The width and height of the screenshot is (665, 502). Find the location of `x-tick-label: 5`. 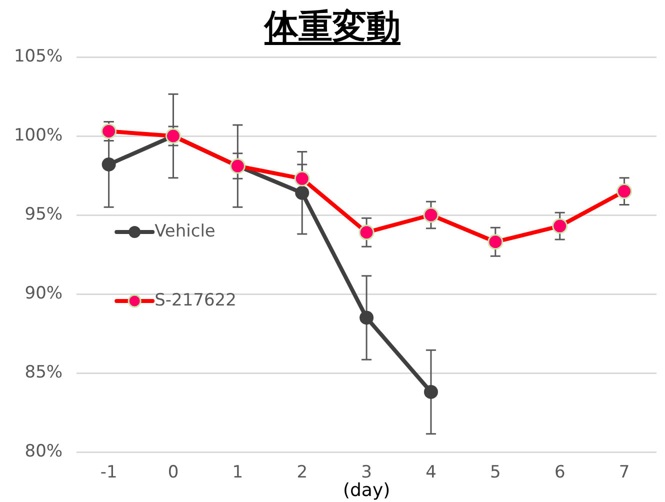

x-tick-label: 5 is located at coordinates (495, 472).